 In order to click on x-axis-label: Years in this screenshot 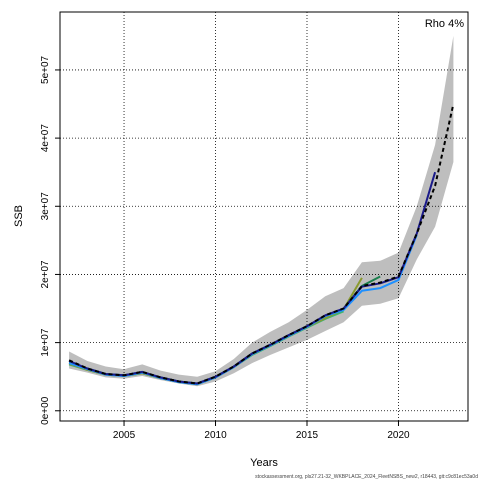, I will do `click(264, 463)`.